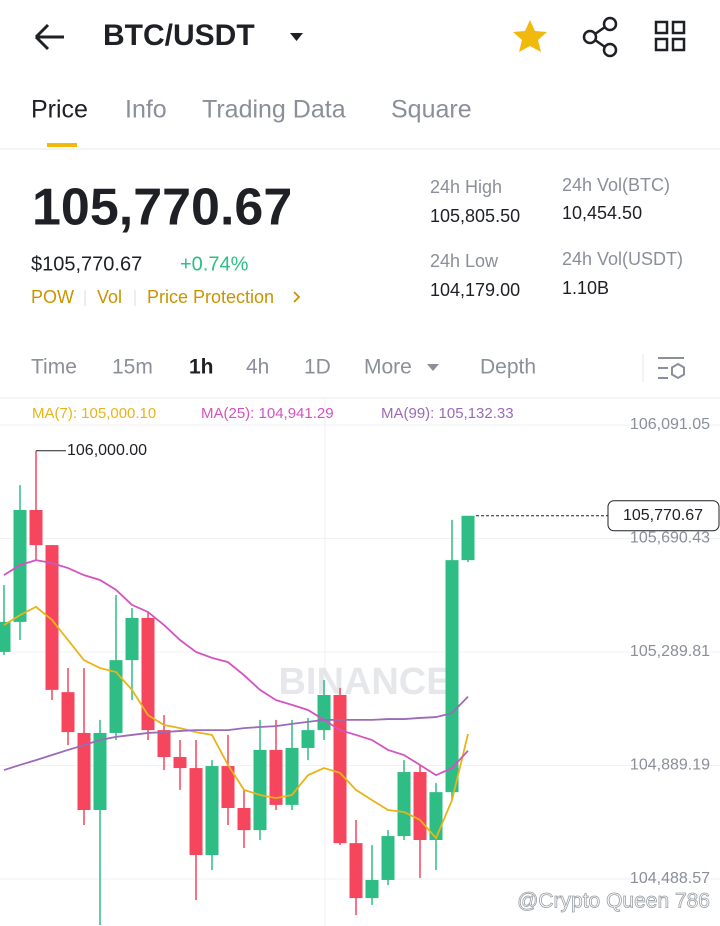 This screenshot has height=926, width=720. What do you see at coordinates (296, 37) in the screenshot?
I see `pair-caret` at bounding box center [296, 37].